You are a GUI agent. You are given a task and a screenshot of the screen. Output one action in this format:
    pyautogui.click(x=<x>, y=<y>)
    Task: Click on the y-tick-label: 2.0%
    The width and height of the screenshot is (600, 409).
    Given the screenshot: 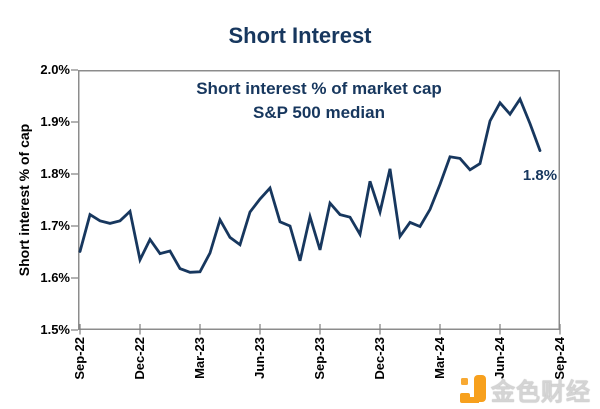 What is the action you would take?
    pyautogui.click(x=55, y=69)
    